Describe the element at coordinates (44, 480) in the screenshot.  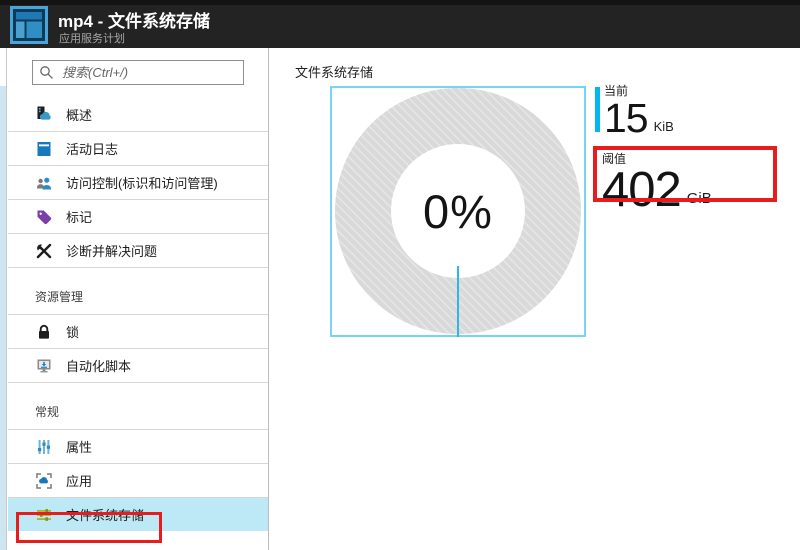
I see `apps-icon` at that location.